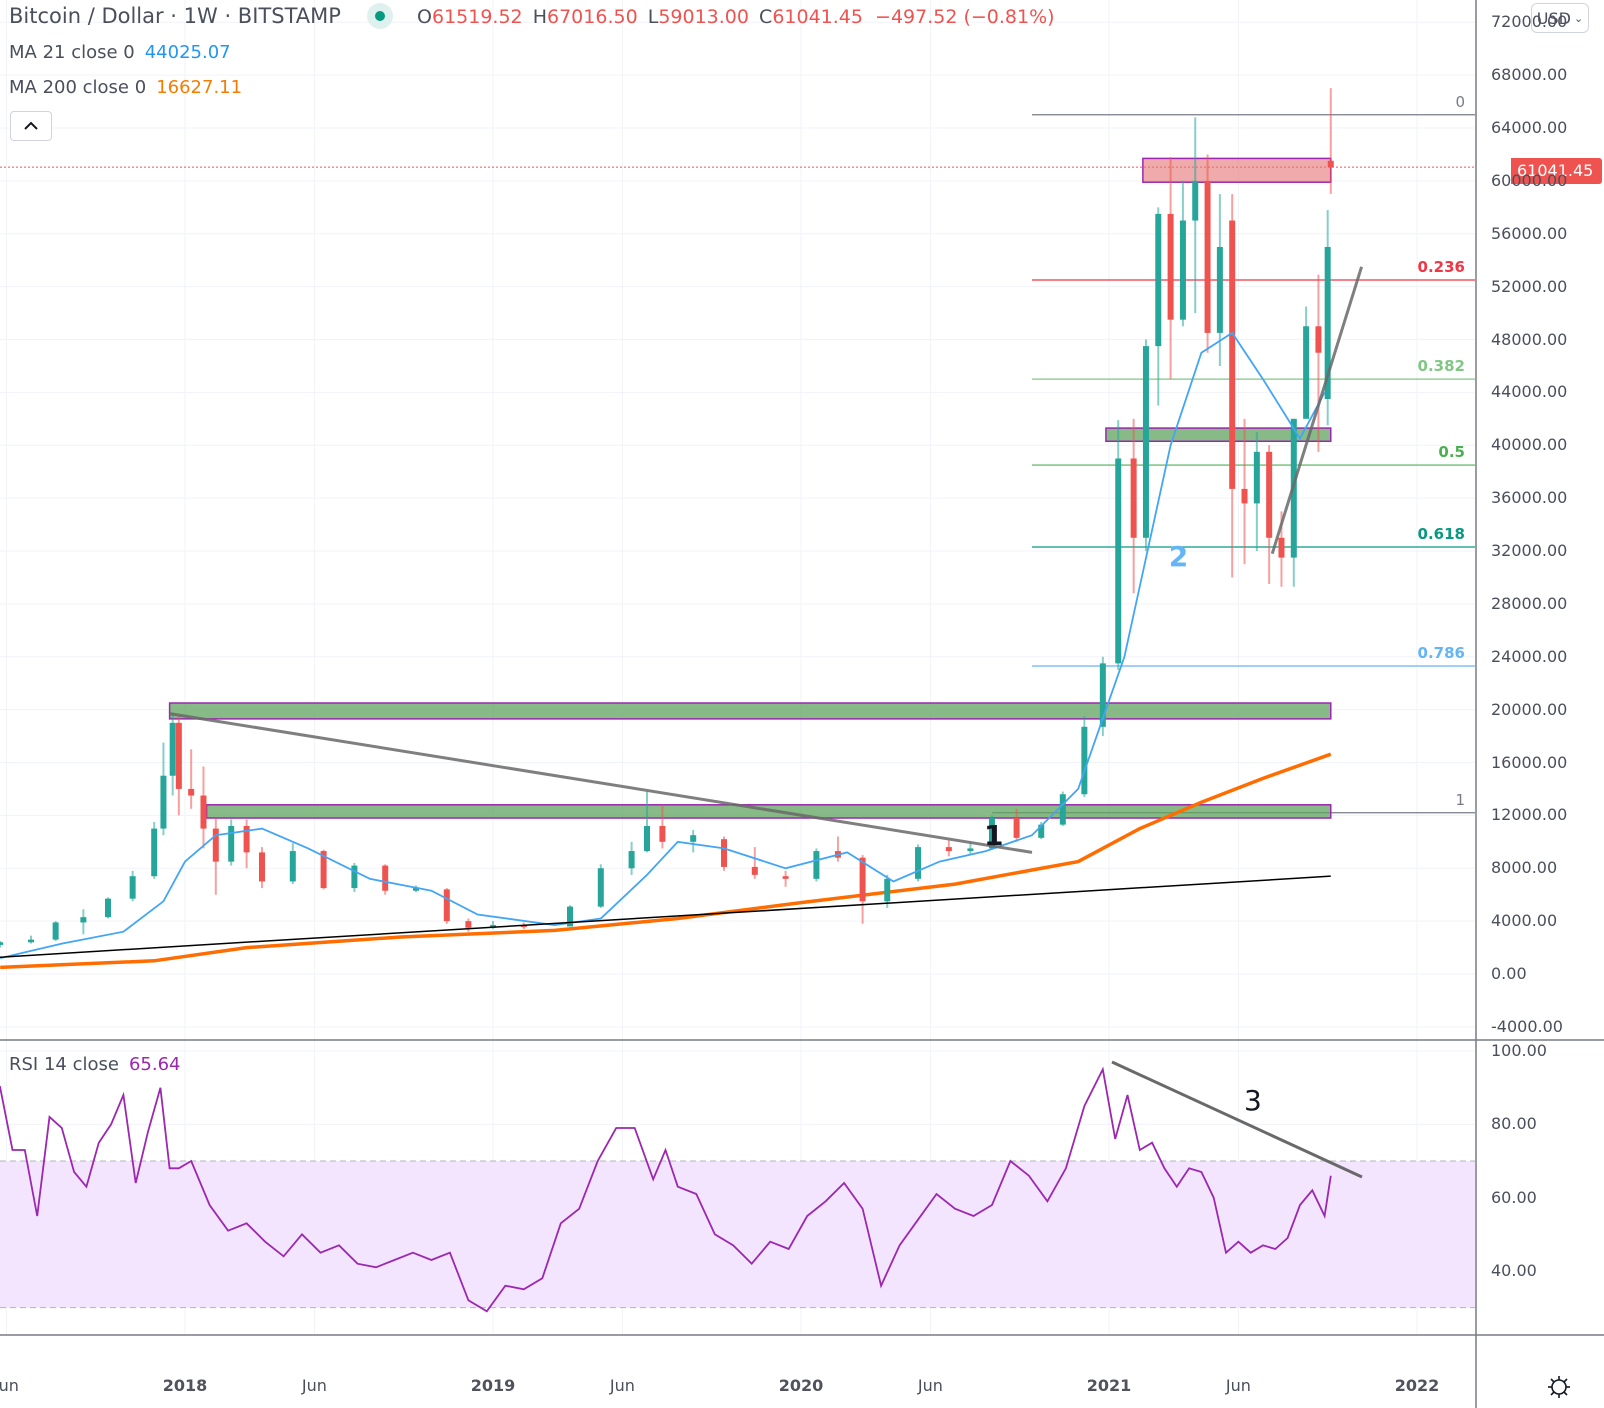  I want to click on fib-level-1: 1, so click(1460, 799).